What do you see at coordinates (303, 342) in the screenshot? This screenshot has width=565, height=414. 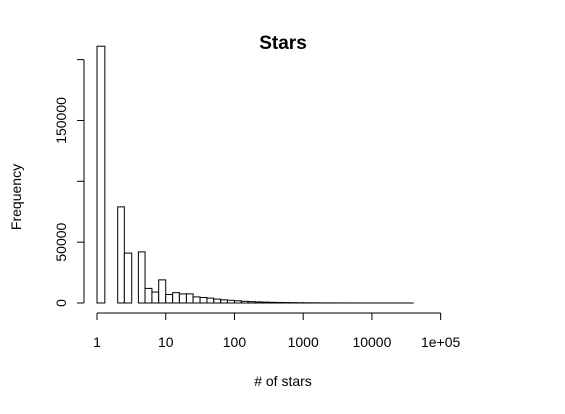 I see `x-tick-label-3: 1000` at bounding box center [303, 342].